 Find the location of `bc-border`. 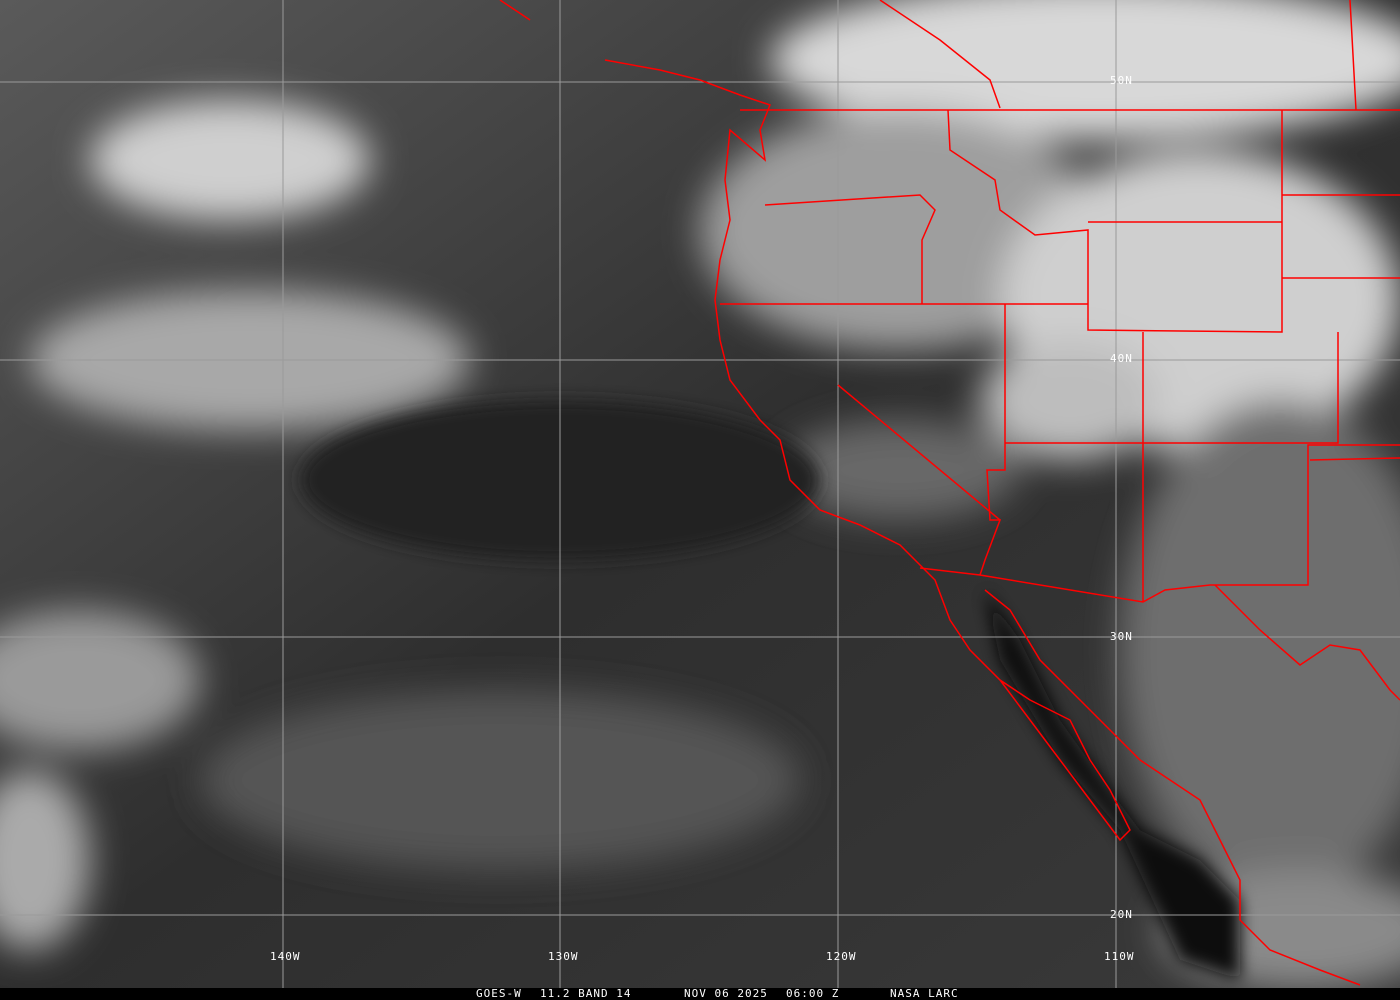

bc-border is located at coordinates (1118, 55).